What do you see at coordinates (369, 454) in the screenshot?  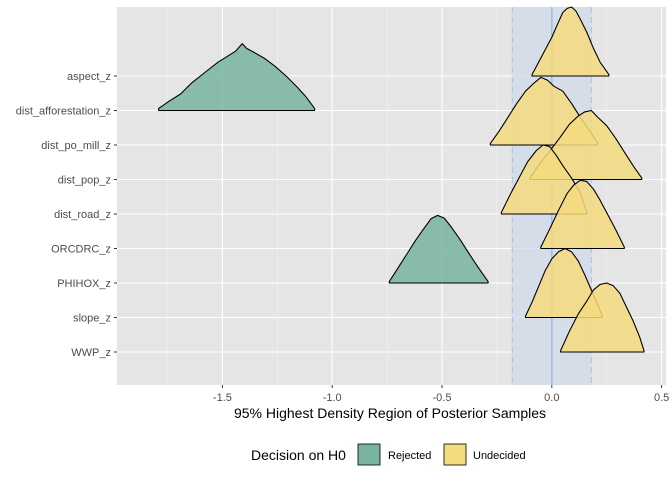 I see `legend-key-rejected` at bounding box center [369, 454].